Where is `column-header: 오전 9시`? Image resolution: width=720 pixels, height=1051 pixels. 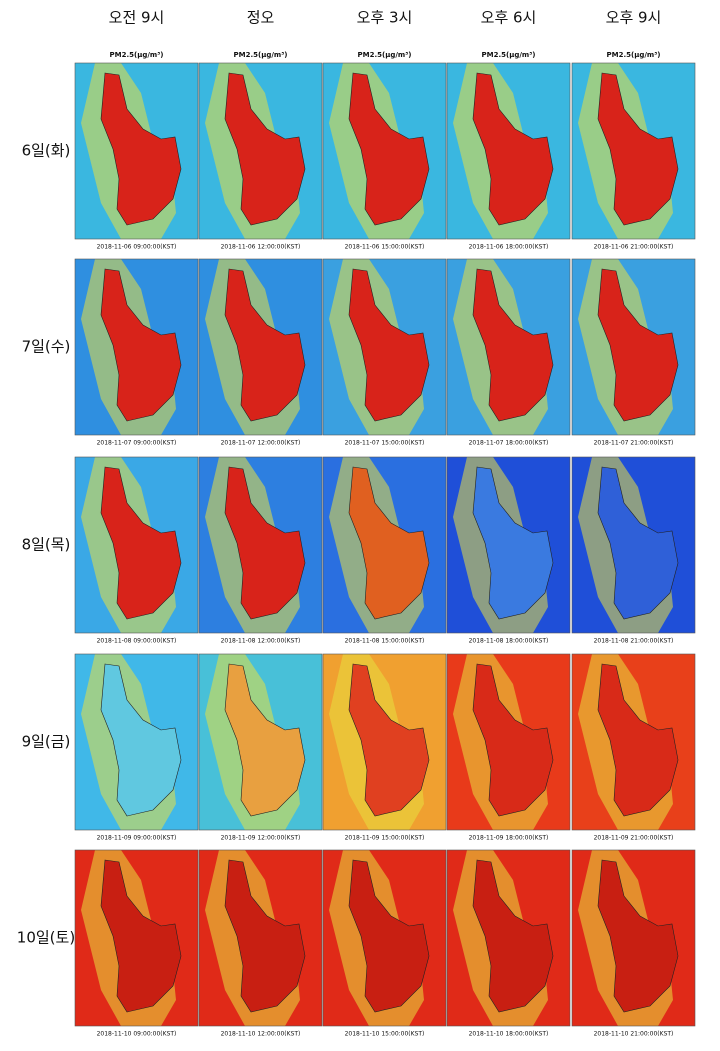 column-header: 오전 9시 is located at coordinates (137, 18).